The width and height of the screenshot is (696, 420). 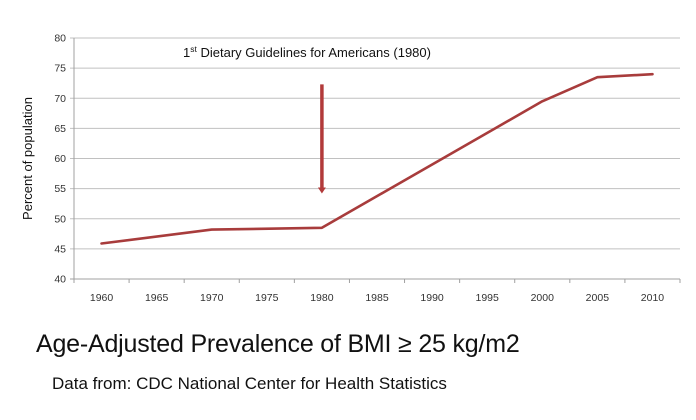 I want to click on x-tick-label: 1975, so click(x=267, y=298).